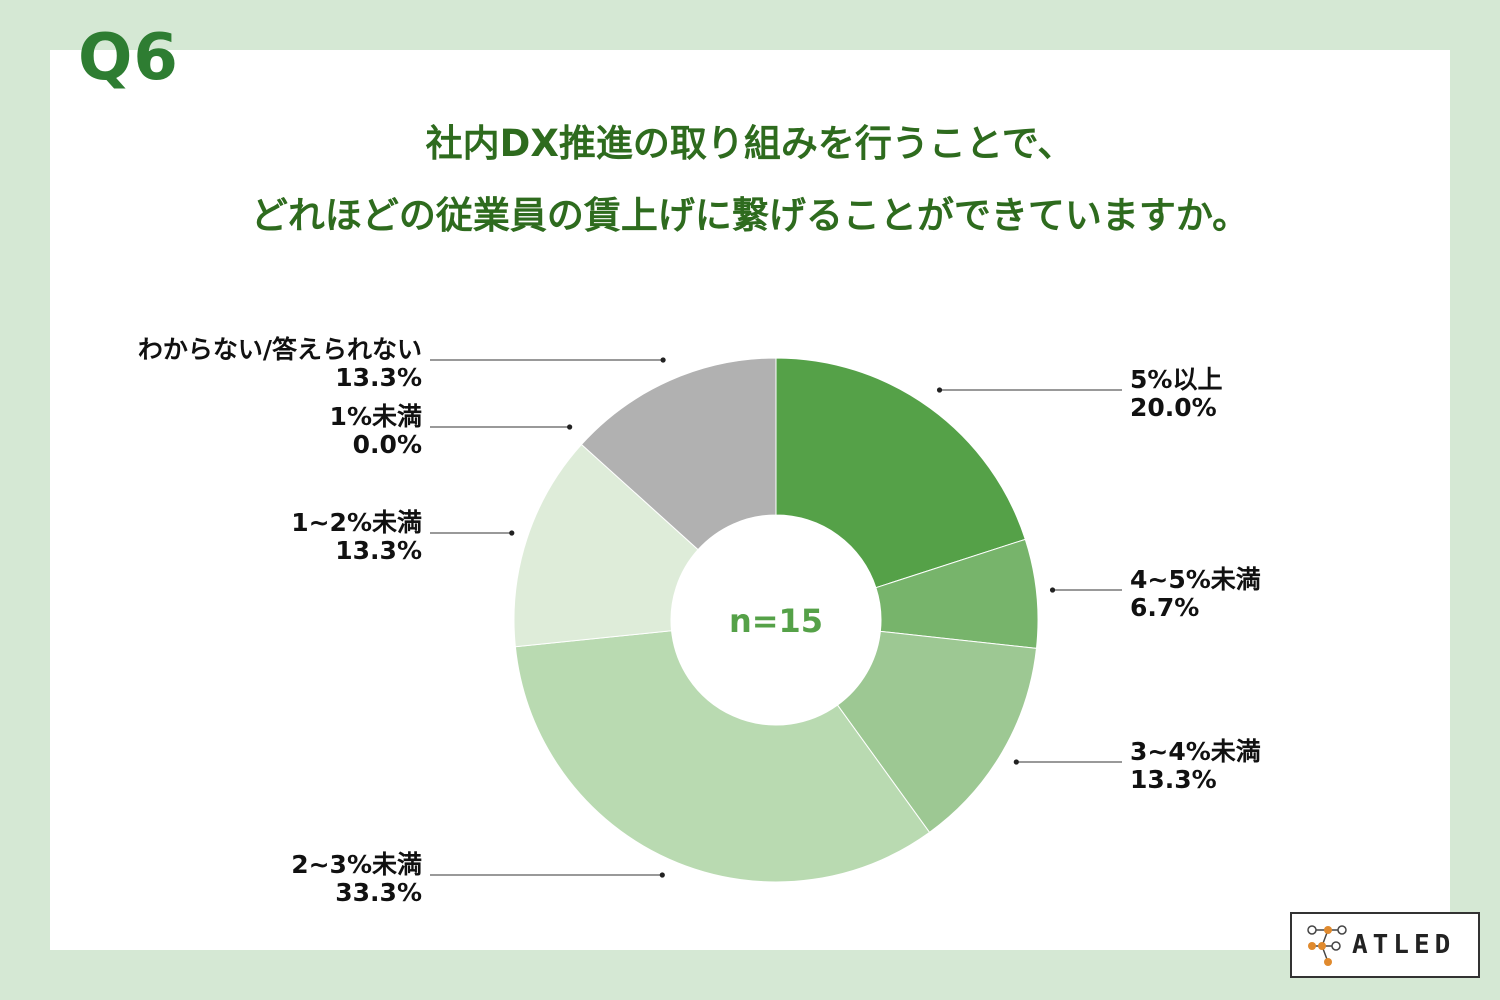  What do you see at coordinates (1176, 379) in the screenshot?
I see `slice-label-0: 5%以上` at bounding box center [1176, 379].